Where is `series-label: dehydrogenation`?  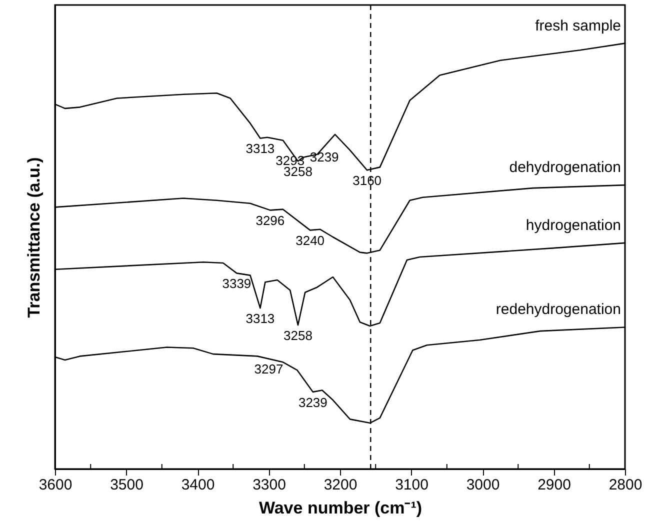 series-label: dehydrogenation is located at coordinates (565, 167).